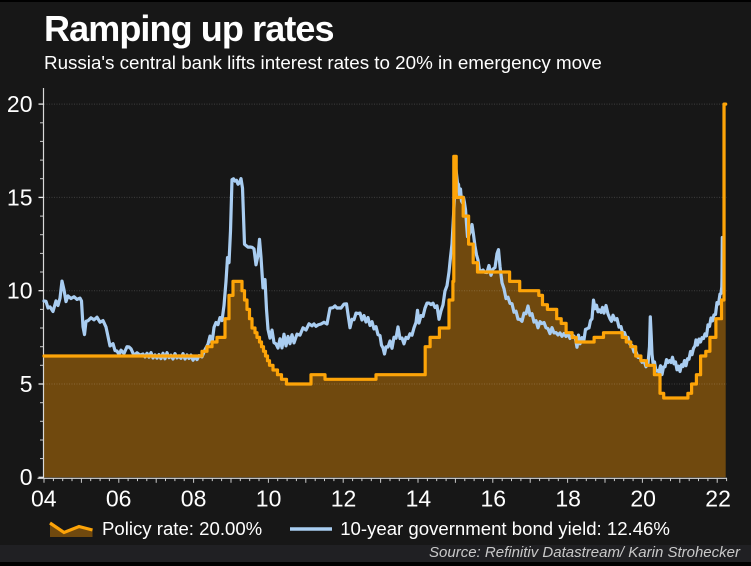 This screenshot has height=566, width=751. What do you see at coordinates (20, 197) in the screenshot?
I see `svg-text: 15` at bounding box center [20, 197].